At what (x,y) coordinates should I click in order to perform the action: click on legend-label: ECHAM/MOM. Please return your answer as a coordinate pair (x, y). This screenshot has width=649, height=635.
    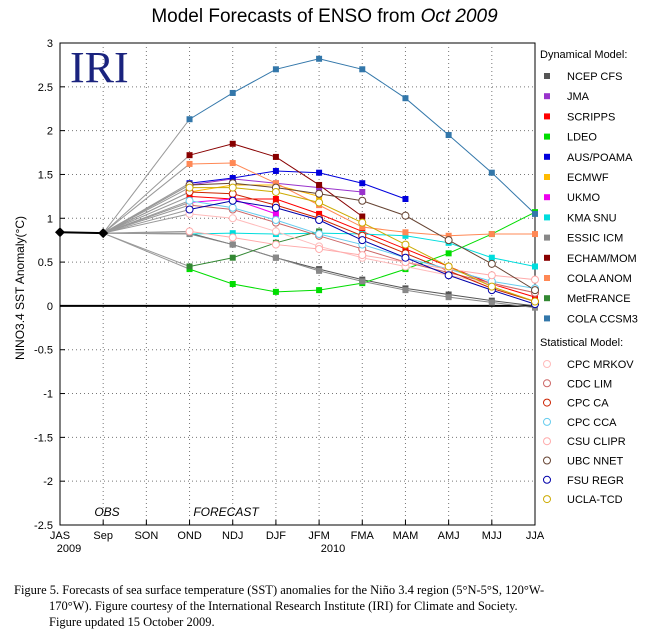
    Looking at the image, I should click on (602, 259).